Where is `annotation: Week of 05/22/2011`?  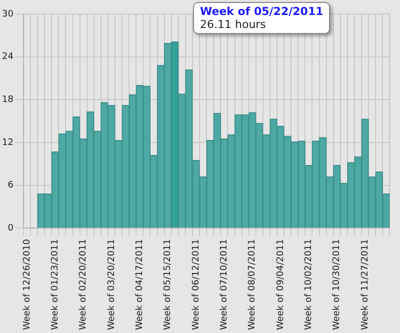
annotation: Week of 05/22/2011 is located at coordinates (262, 11).